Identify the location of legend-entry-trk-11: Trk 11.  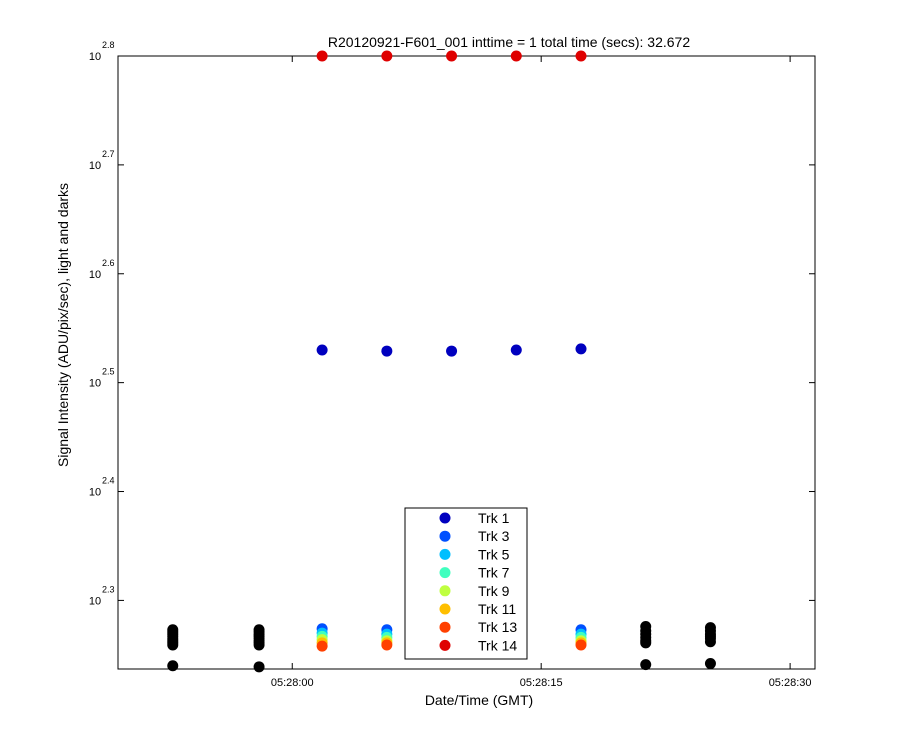
(497, 609).